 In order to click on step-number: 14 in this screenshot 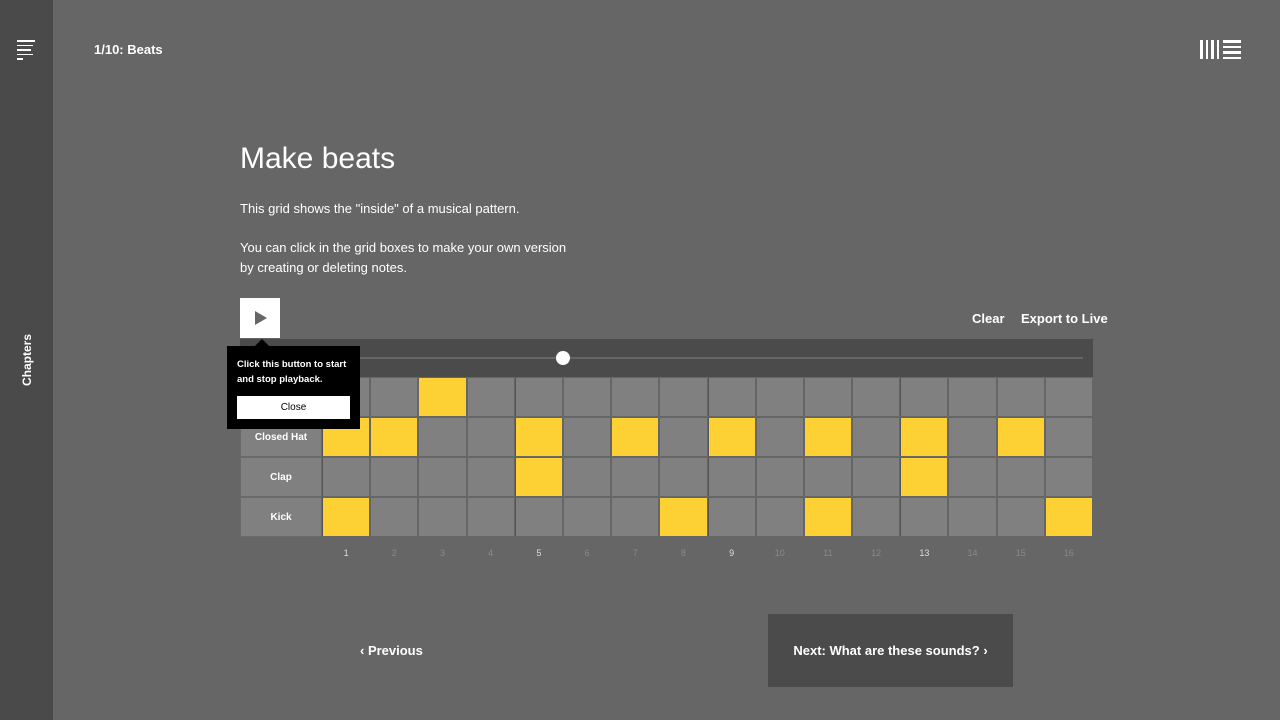, I will do `click(972, 553)`.